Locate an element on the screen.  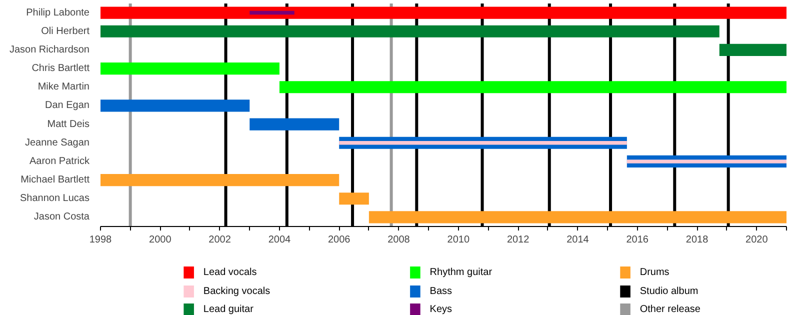
x-tick-label: 2000 is located at coordinates (160, 240).